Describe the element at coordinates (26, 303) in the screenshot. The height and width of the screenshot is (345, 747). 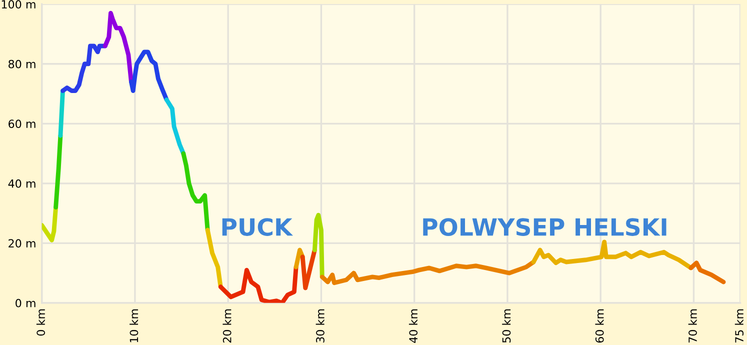
I see `y-tick-label: 0 m` at that location.